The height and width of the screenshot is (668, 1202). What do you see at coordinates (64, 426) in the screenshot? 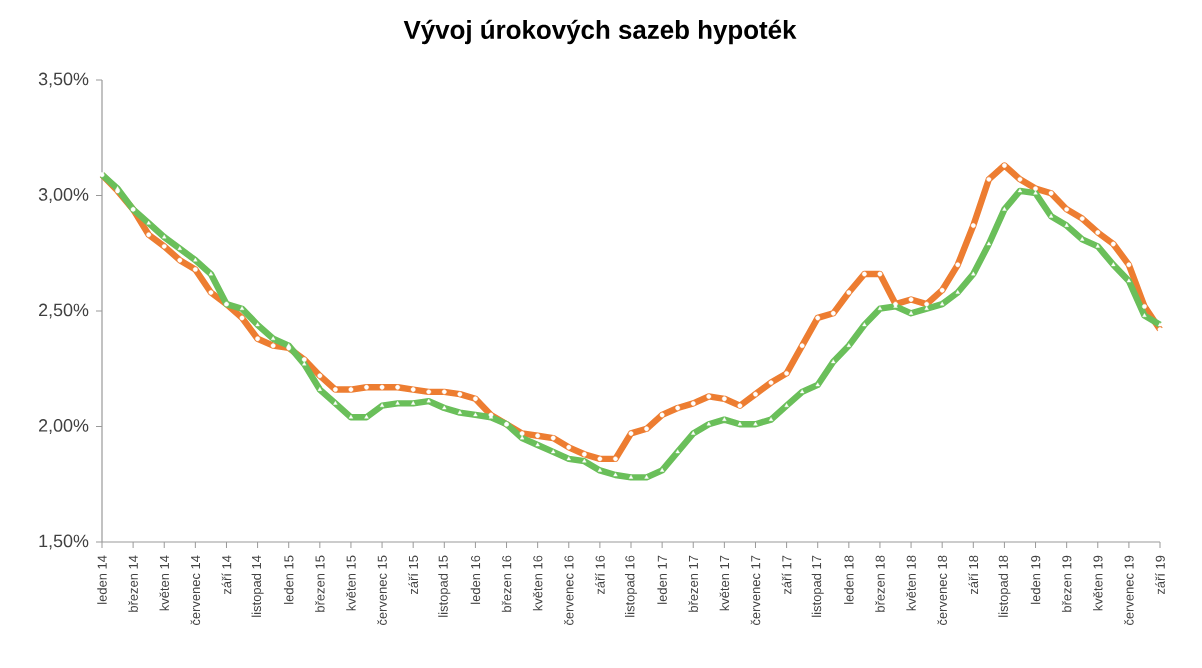
I see `y-tick-label: 2,00%` at bounding box center [64, 426].